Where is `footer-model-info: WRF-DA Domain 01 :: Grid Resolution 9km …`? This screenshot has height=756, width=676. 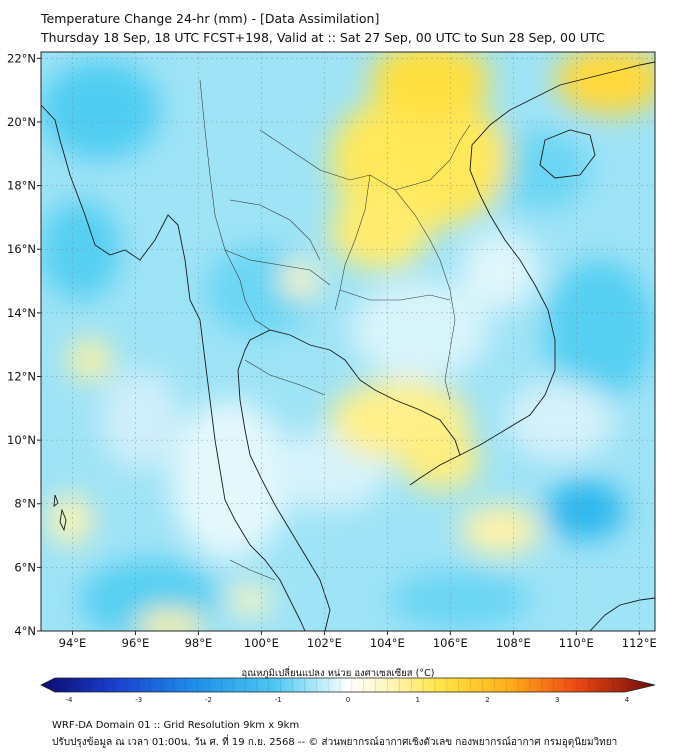
footer-model-info: WRF-DA Domain 01 :: Grid Resolution 9km … is located at coordinates (176, 725).